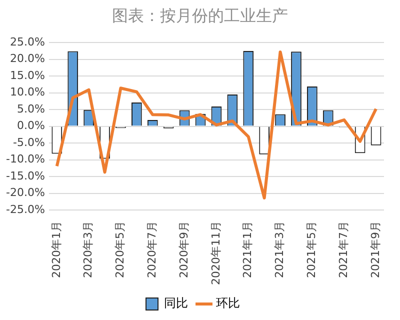  Describe the element at coordinates (28, 142) in the screenshot. I see `y-tick-label: -5.0%` at that location.